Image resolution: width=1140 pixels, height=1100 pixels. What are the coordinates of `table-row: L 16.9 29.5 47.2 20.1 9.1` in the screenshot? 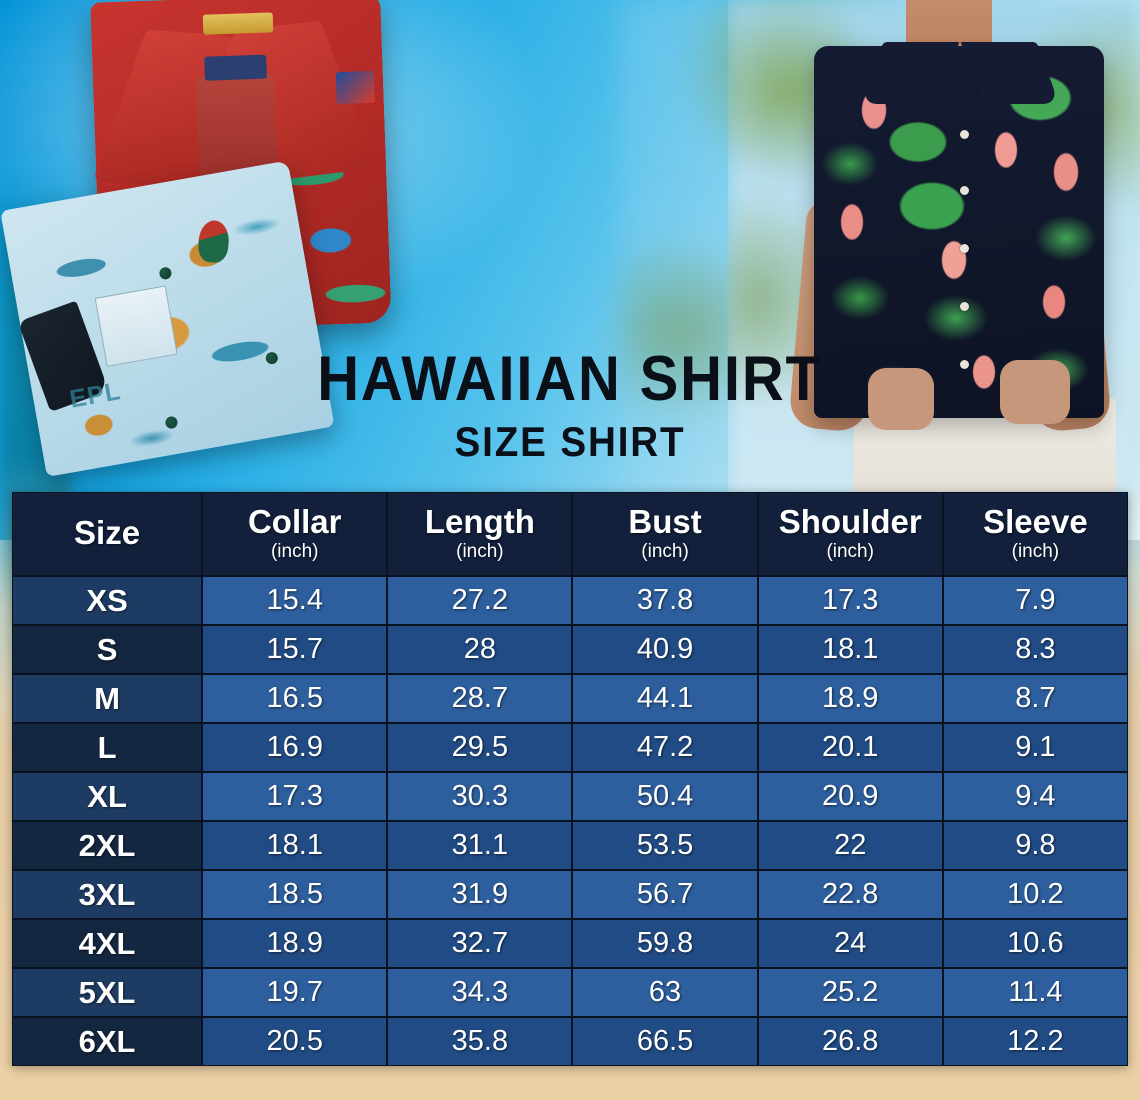 It's located at (570, 747).